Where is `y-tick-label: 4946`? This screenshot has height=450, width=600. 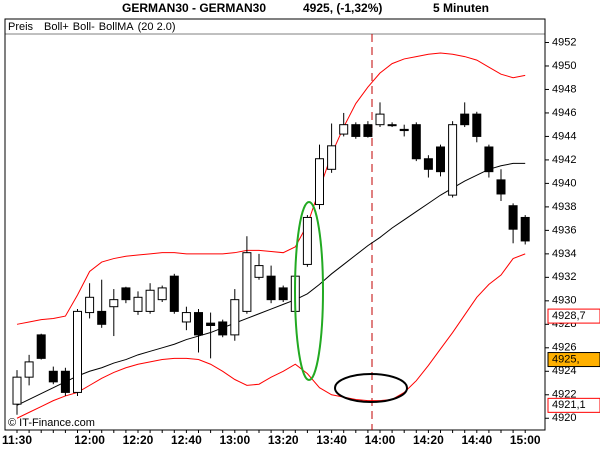 y-tick-label: 4946 is located at coordinates (564, 113).